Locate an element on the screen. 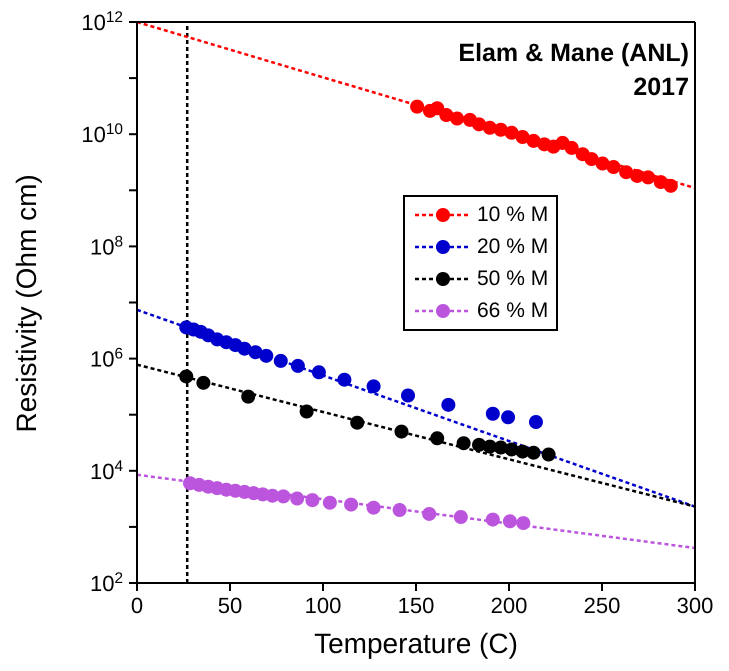  x-tick-label: 50 is located at coordinates (230, 605).